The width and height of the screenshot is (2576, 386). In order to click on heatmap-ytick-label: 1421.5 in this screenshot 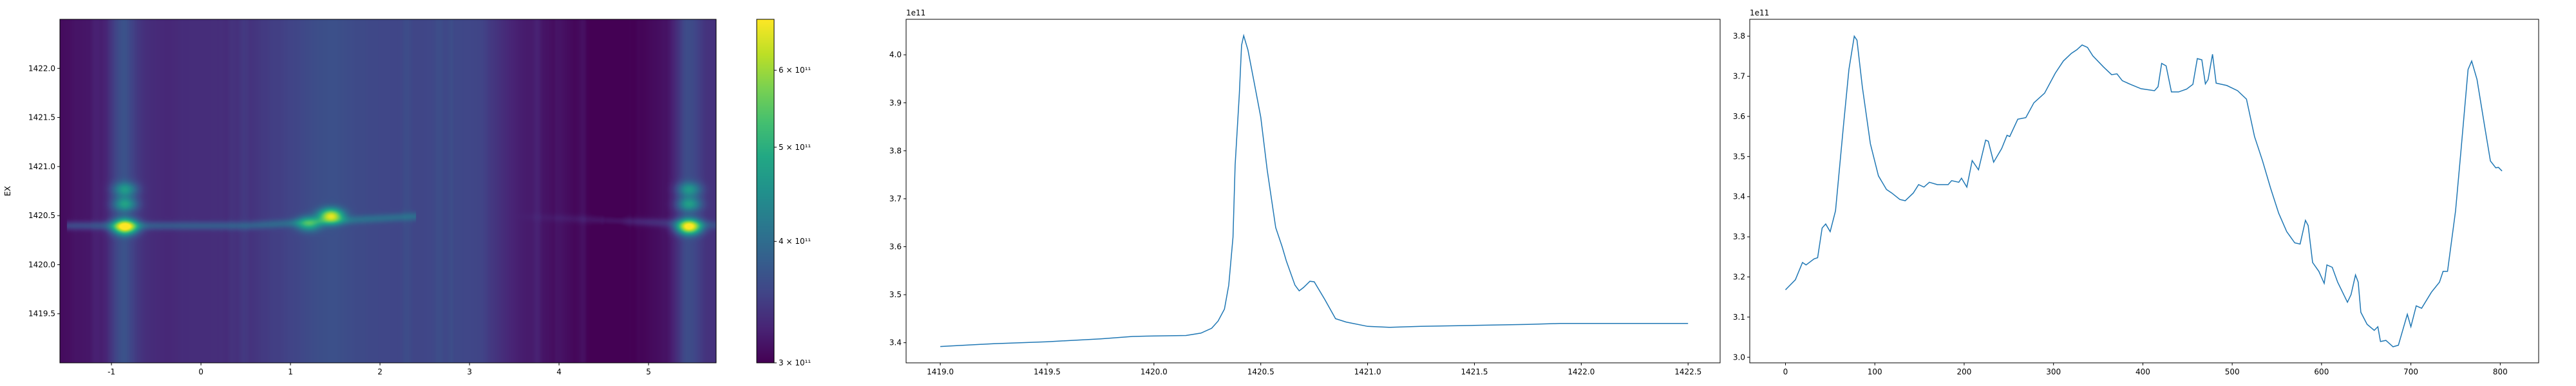, I will do `click(42, 117)`.